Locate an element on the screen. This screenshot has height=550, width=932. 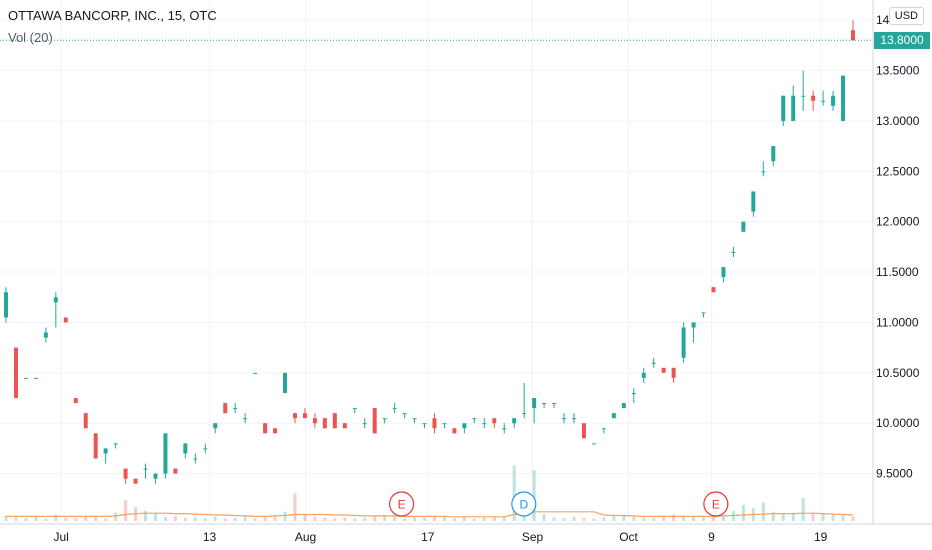
x-tick-label: 9 is located at coordinates (711, 537).